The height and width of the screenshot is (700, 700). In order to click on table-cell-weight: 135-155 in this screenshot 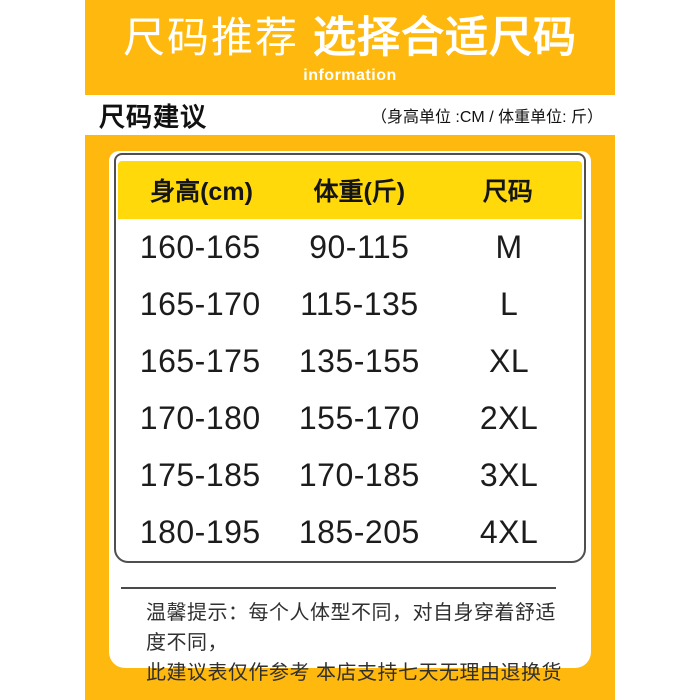, I will do `click(359, 361)`.